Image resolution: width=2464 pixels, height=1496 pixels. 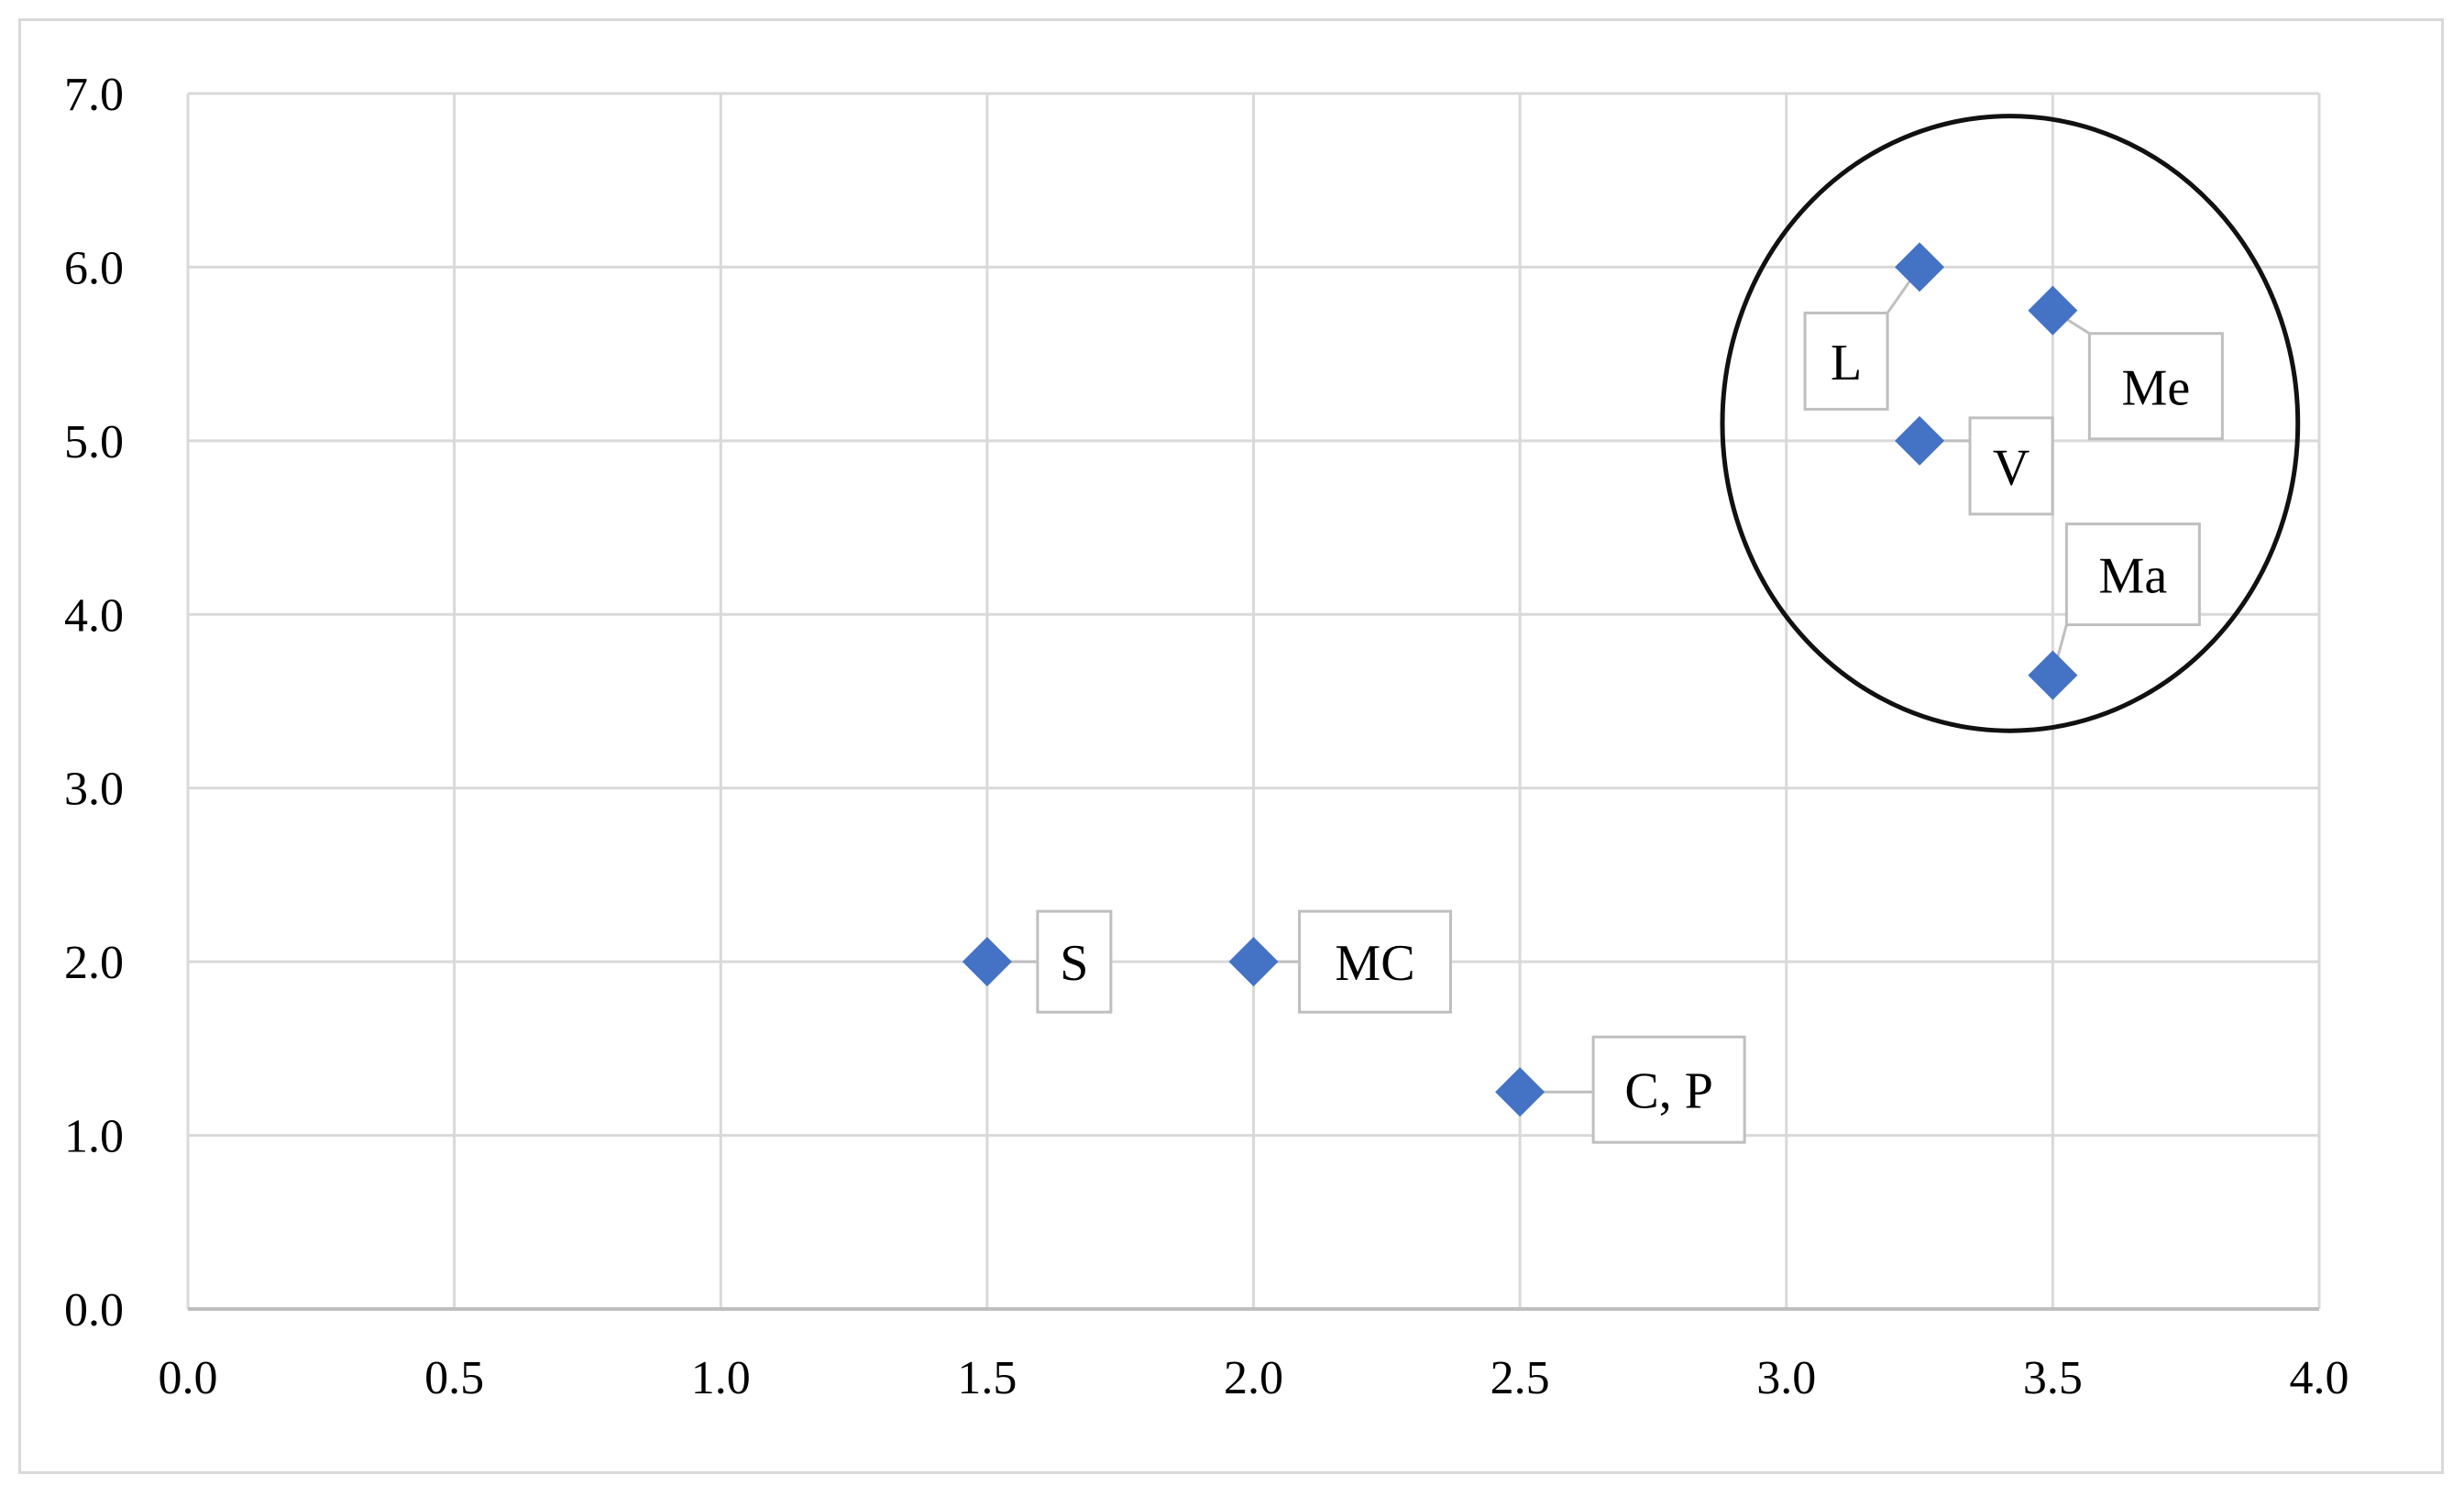 I want to click on y-tick-label: 6.0, so click(x=94, y=268).